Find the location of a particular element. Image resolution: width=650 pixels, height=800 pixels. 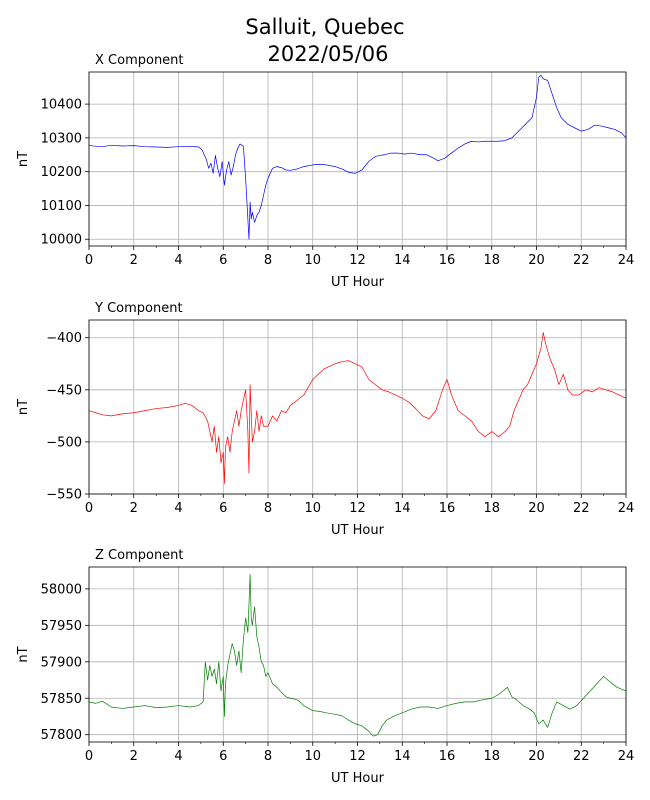

z-component-ytick-label-0: 57800 is located at coordinates (61, 735).